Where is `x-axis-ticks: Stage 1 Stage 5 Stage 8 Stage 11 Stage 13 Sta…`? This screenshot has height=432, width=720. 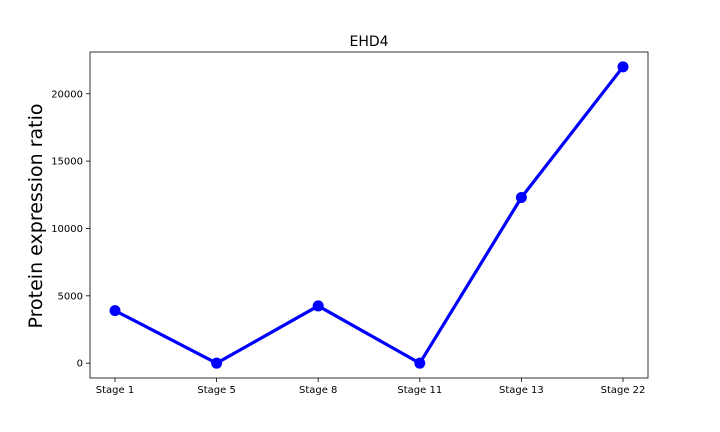
x-axis-ticks: Stage 1 Stage 5 Stage 8 Stage 11 Stage 13 Sta… is located at coordinates (371, 387).